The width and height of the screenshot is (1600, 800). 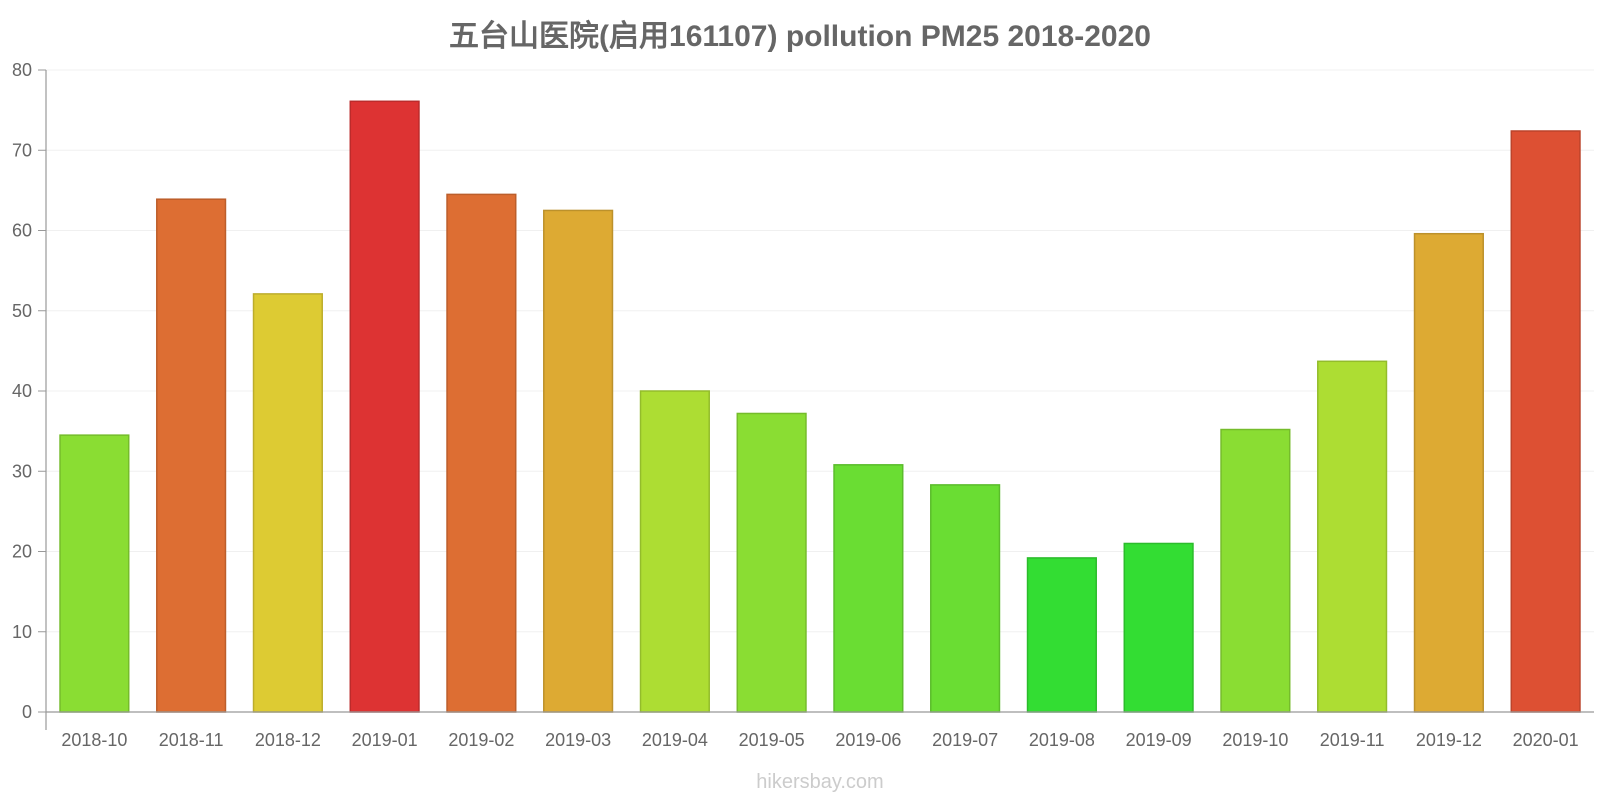 I want to click on y-tick-label-40: 40, so click(x=22, y=391).